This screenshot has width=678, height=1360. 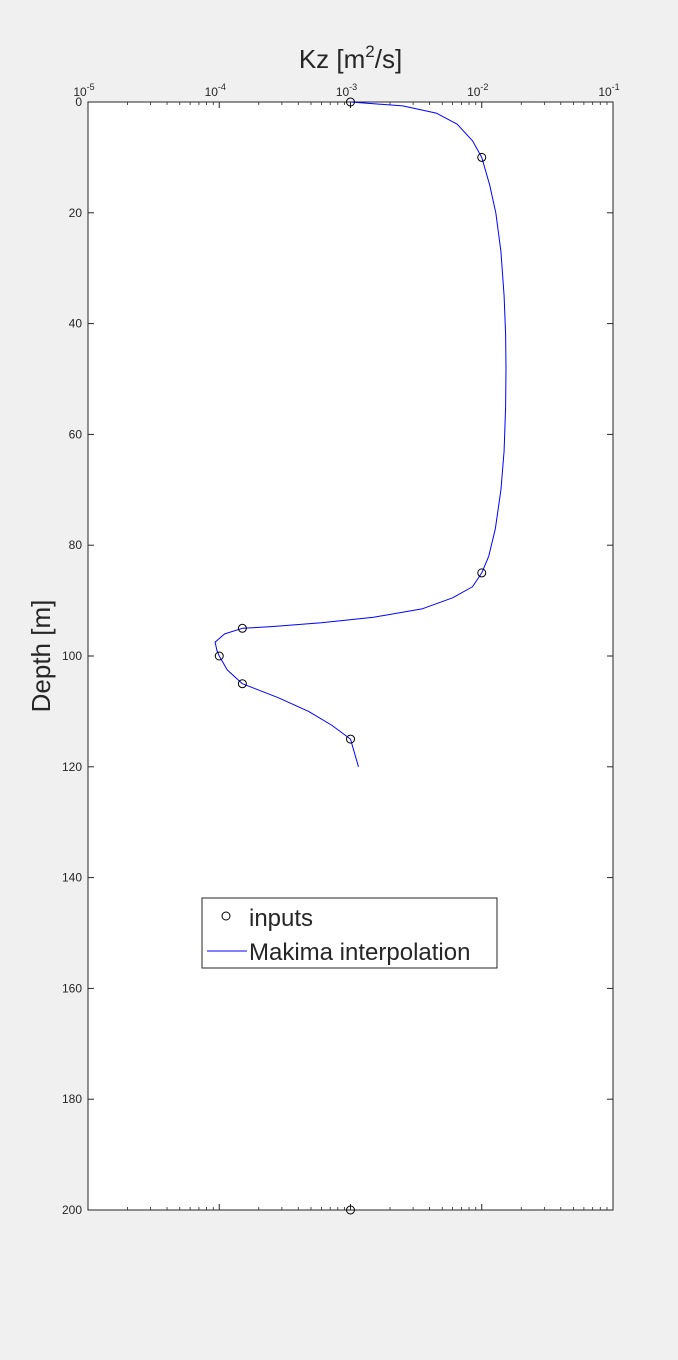 What do you see at coordinates (72, 1099) in the screenshot?
I see `y-tick-label: 180` at bounding box center [72, 1099].